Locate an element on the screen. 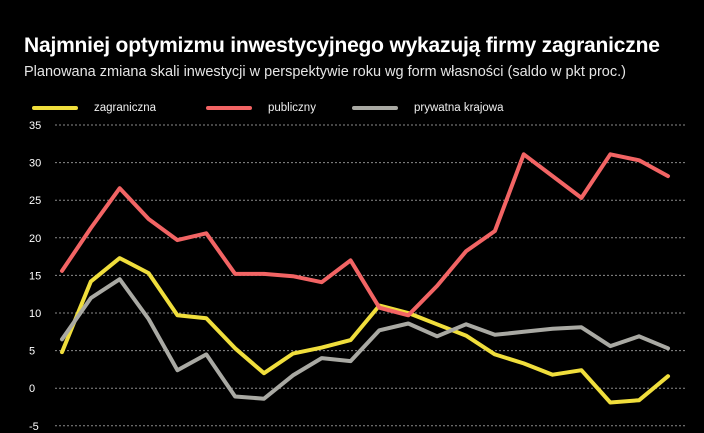 The image size is (704, 433). legend-item-prywatna-krajowa: prywatna krajowa is located at coordinates (427, 108).